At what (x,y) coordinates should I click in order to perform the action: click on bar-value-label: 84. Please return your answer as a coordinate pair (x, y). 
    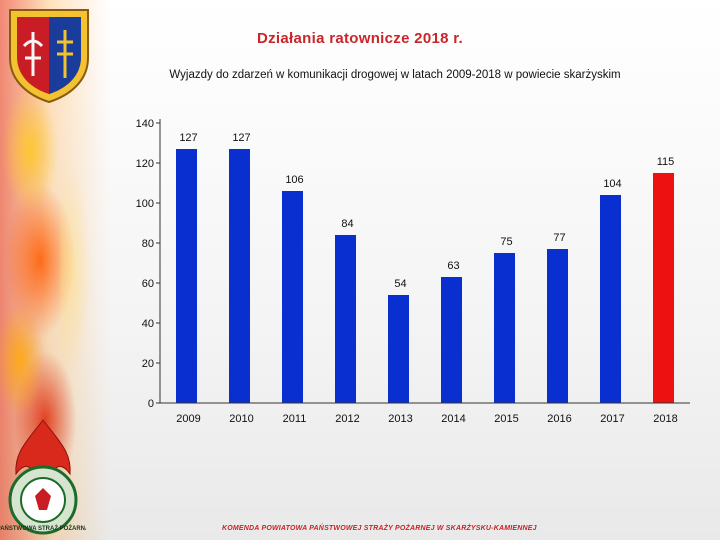
    Looking at the image, I should click on (347, 224).